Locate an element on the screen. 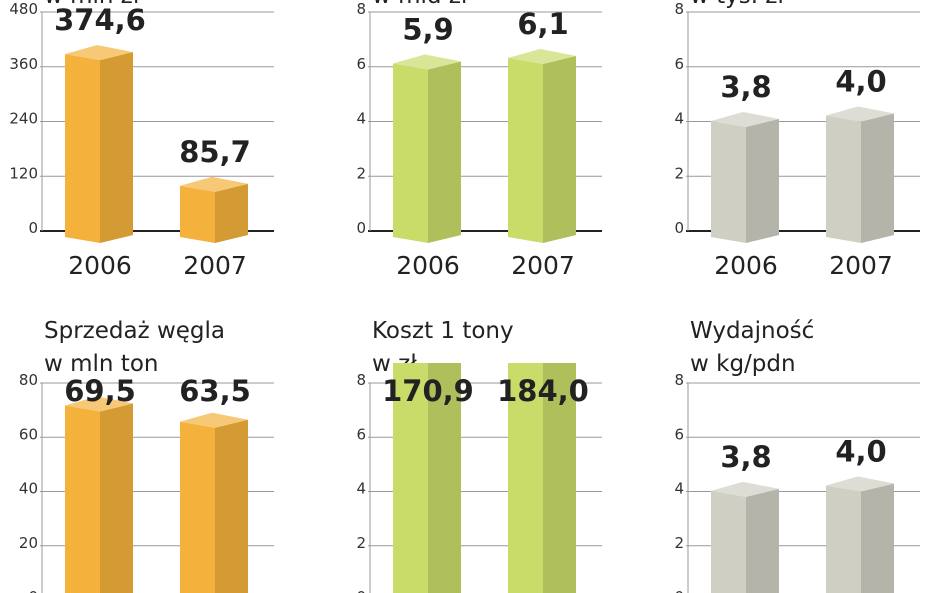 The width and height of the screenshot is (948, 593). chart-title: Sprzedaż węgla is located at coordinates (134, 331).